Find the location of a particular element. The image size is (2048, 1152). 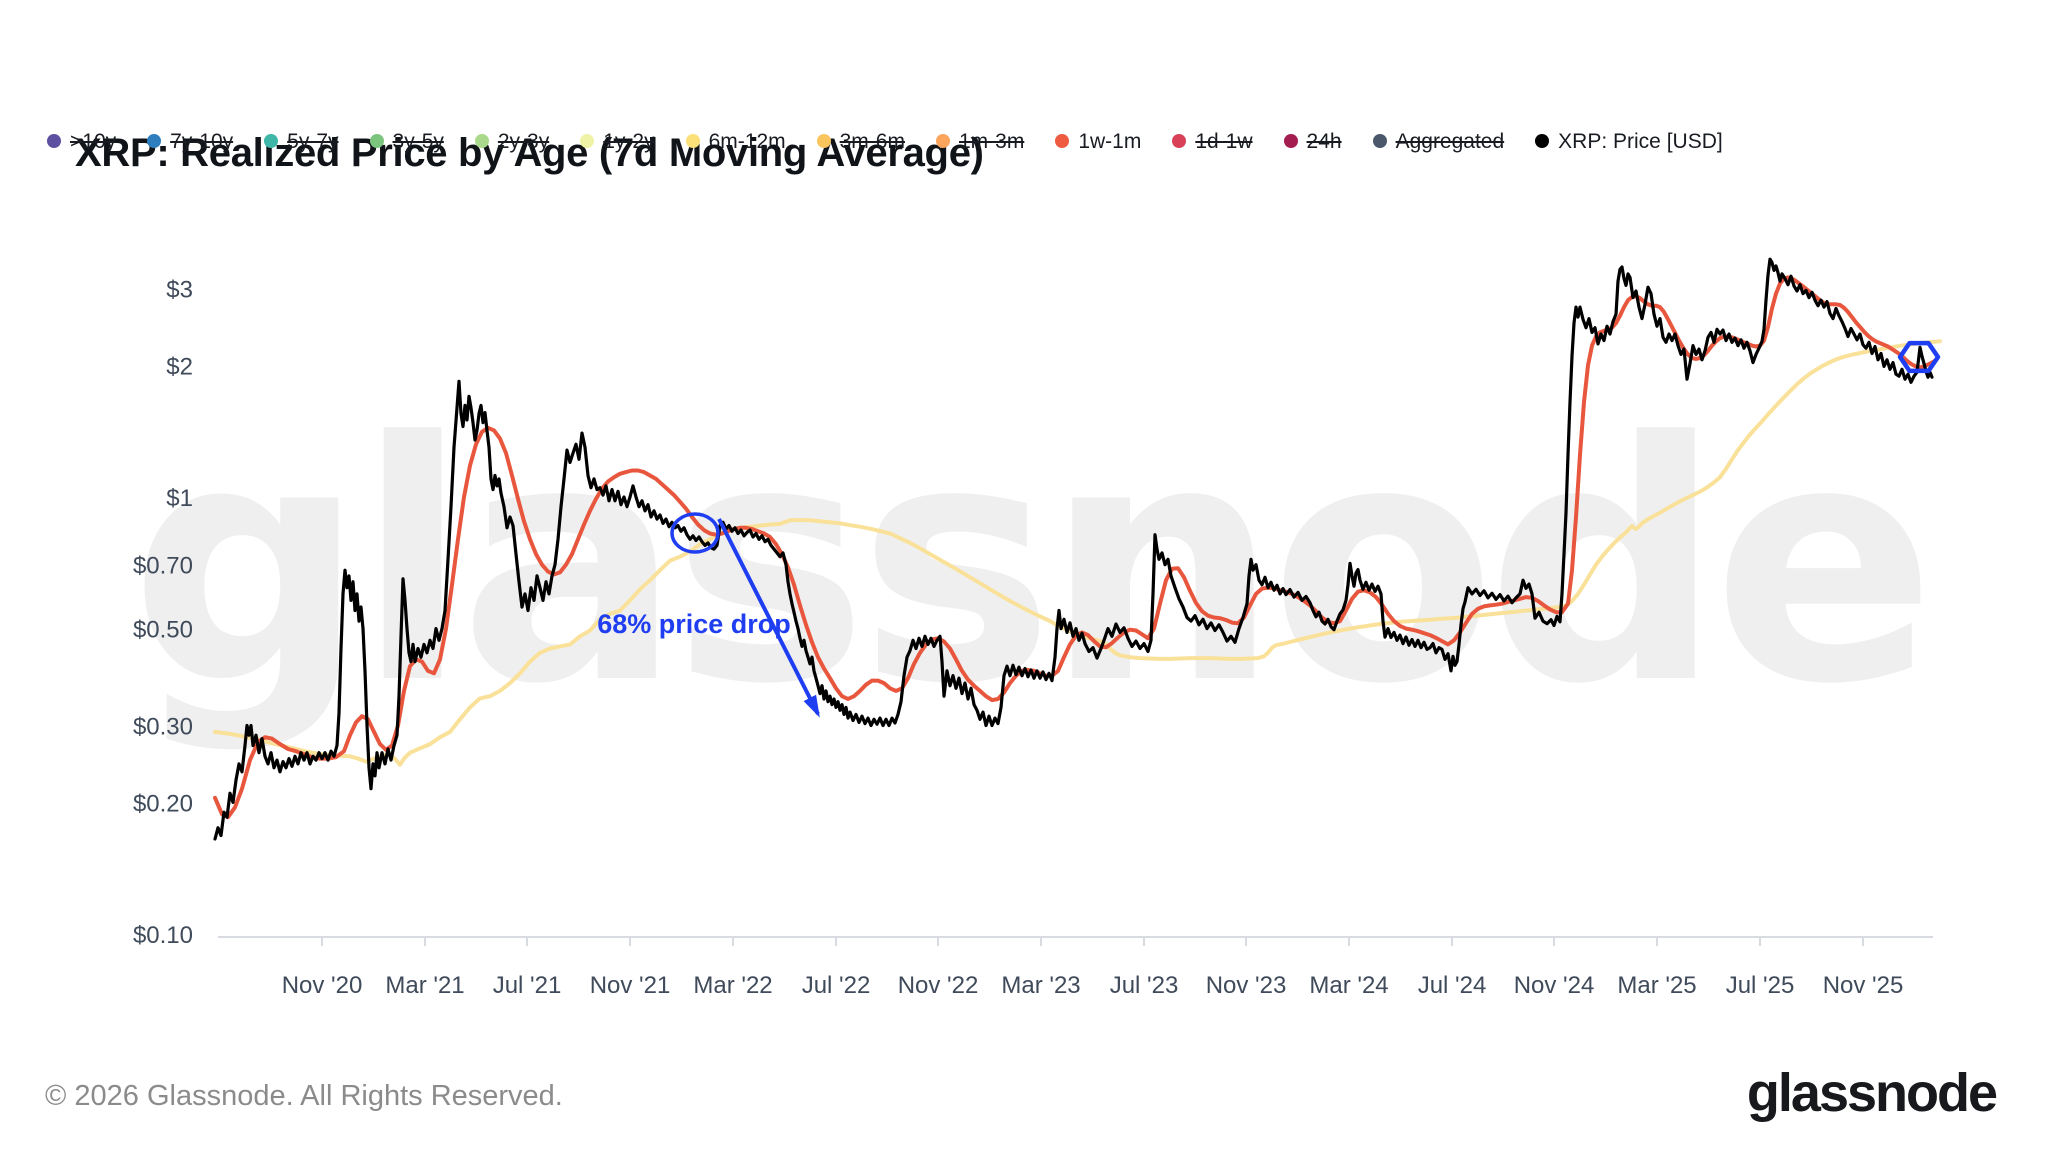

legend-item-3m-6m: 3m-6m is located at coordinates (860, 141).